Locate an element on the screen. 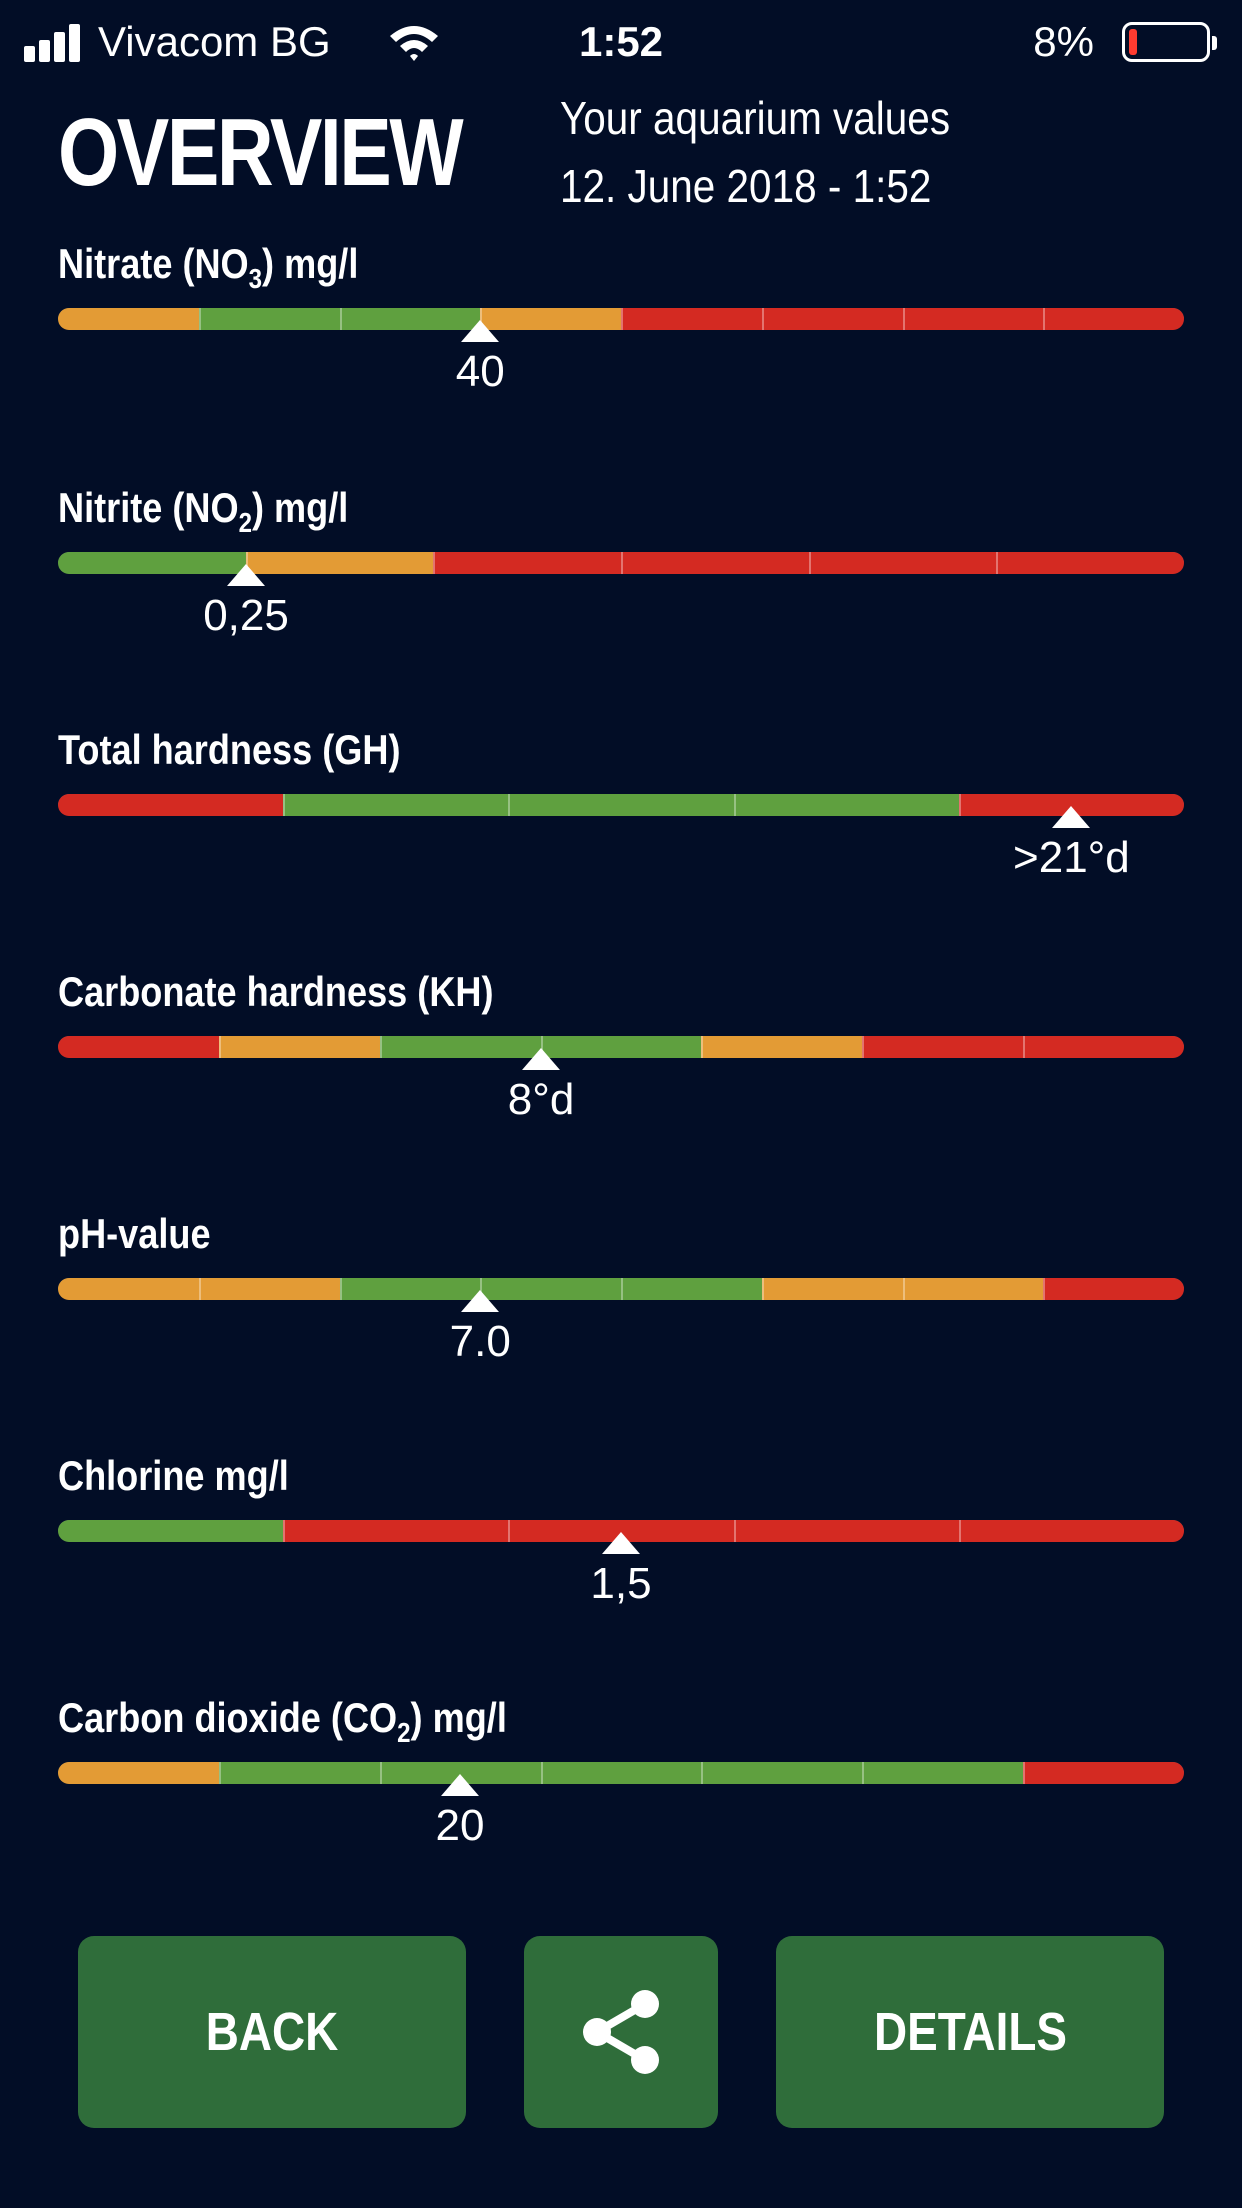 Image resolution: width=1242 pixels, height=2208 pixels. parameter-value: 40 is located at coordinates (480, 371).